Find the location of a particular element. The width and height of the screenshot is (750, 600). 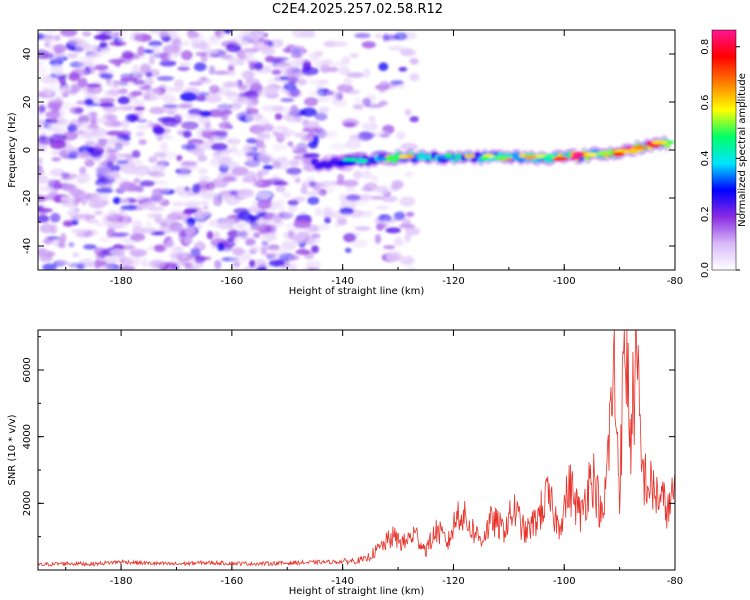

heatmap-x-tick-label: -120 is located at coordinates (453, 281).